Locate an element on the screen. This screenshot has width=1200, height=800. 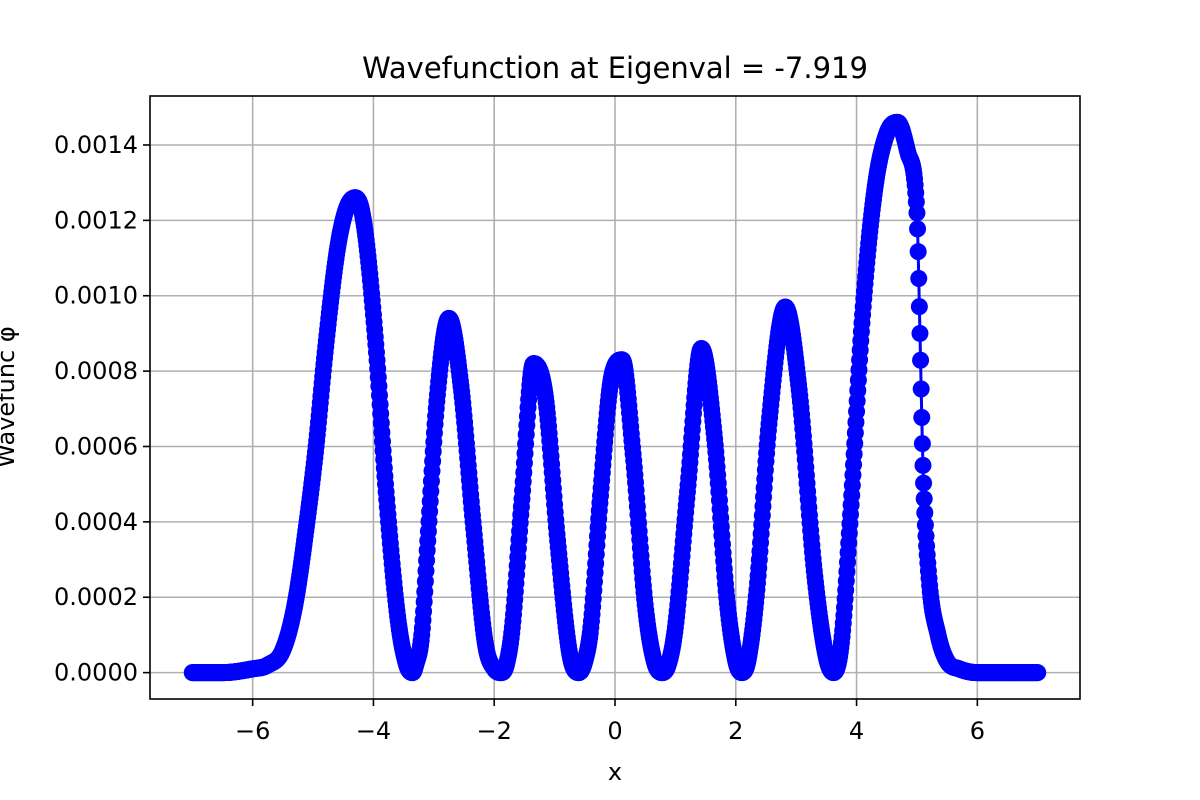
x-tick-label: 2 is located at coordinates (735, 731).